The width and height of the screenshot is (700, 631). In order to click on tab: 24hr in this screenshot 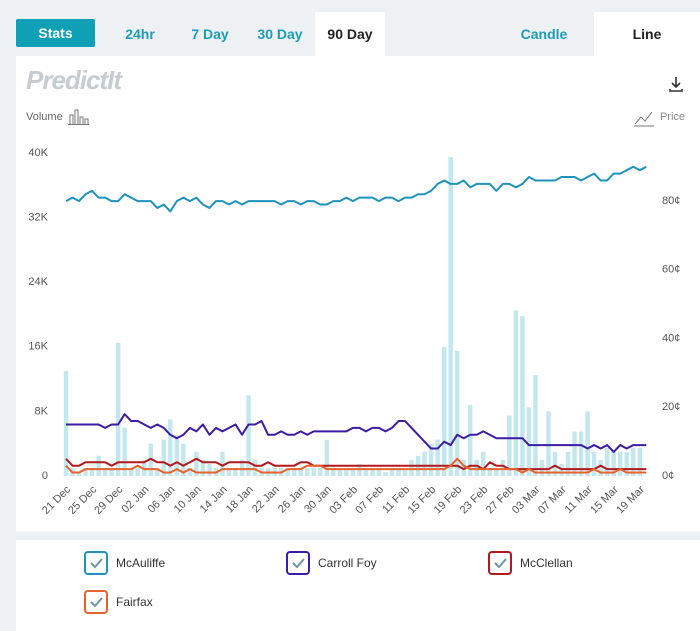, I will do `click(140, 34)`.